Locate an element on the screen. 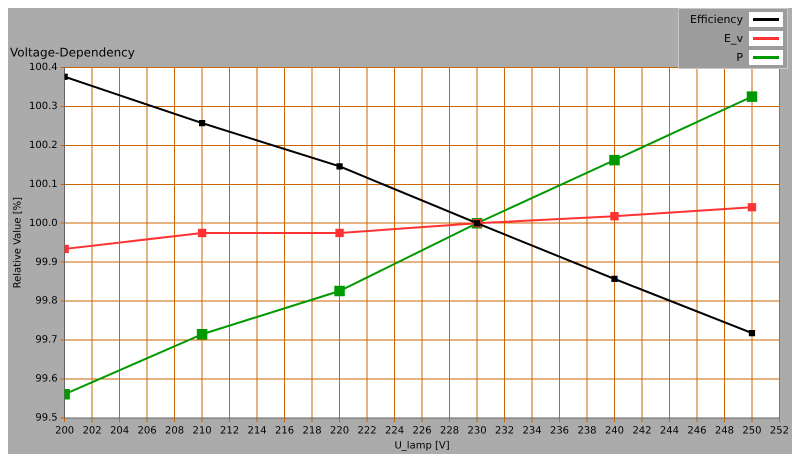 This screenshot has width=800, height=462. x-tick-label: 212 is located at coordinates (230, 431).